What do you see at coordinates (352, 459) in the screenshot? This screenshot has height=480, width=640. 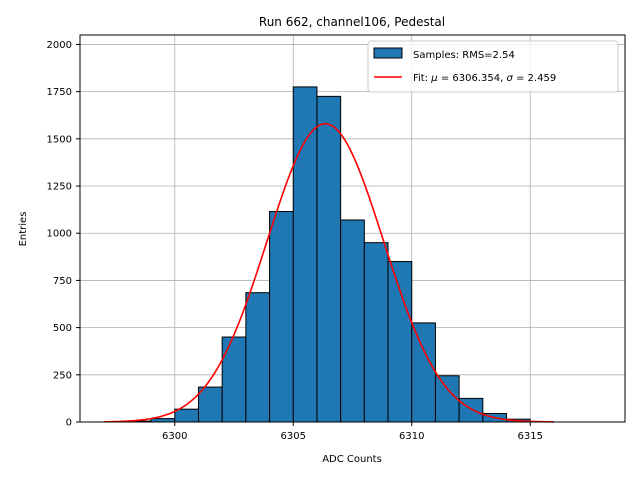 I see `x-axis-title: ADC Counts` at bounding box center [352, 459].